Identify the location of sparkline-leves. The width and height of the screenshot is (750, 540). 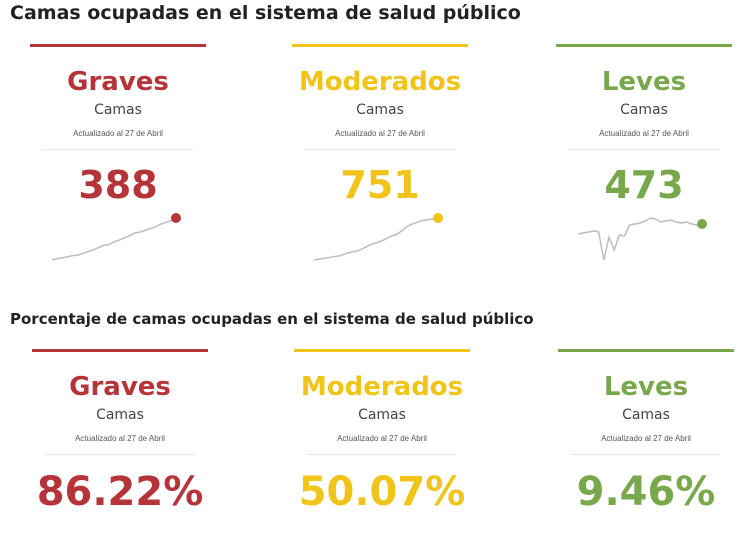
(642, 239).